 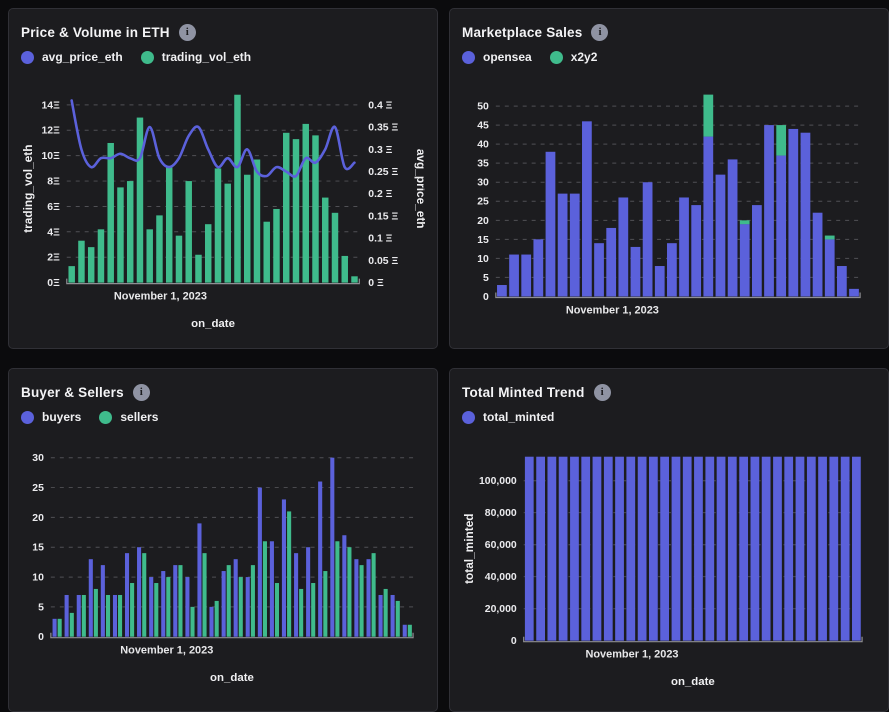 What do you see at coordinates (380, 239) in the screenshot?
I see `svg-text: 0.1 Ξ` at bounding box center [380, 239].